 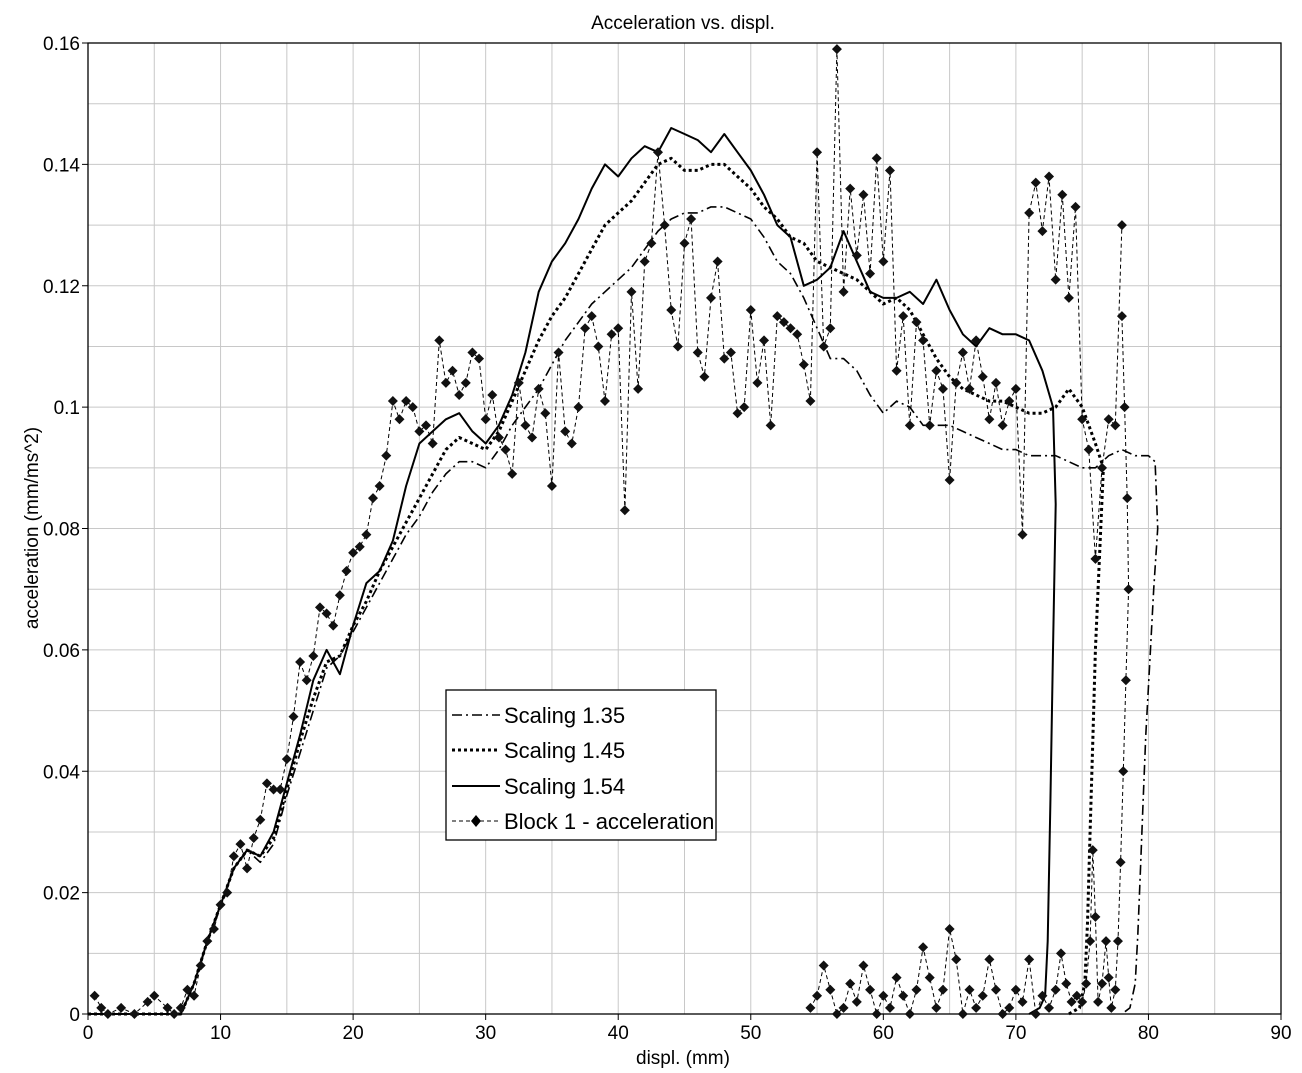 I want to click on x-tick-label: 20, so click(x=353, y=1033).